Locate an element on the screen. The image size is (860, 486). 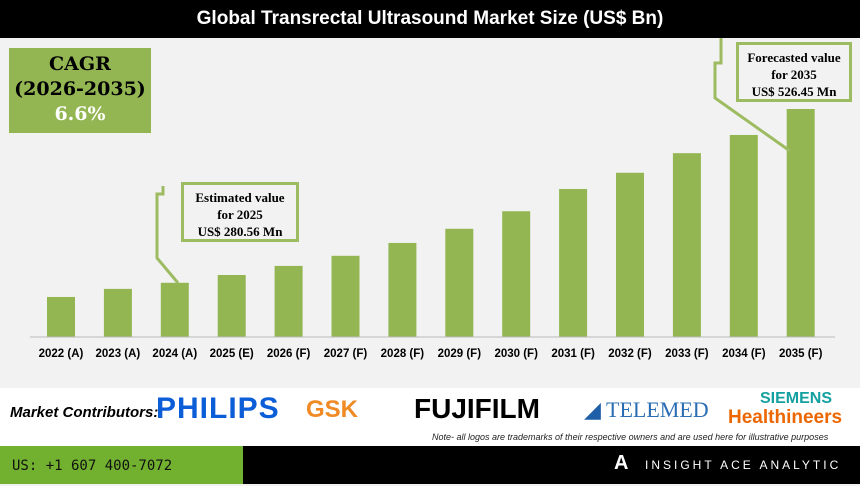
bar-2033 (F) is located at coordinates (686, 245).